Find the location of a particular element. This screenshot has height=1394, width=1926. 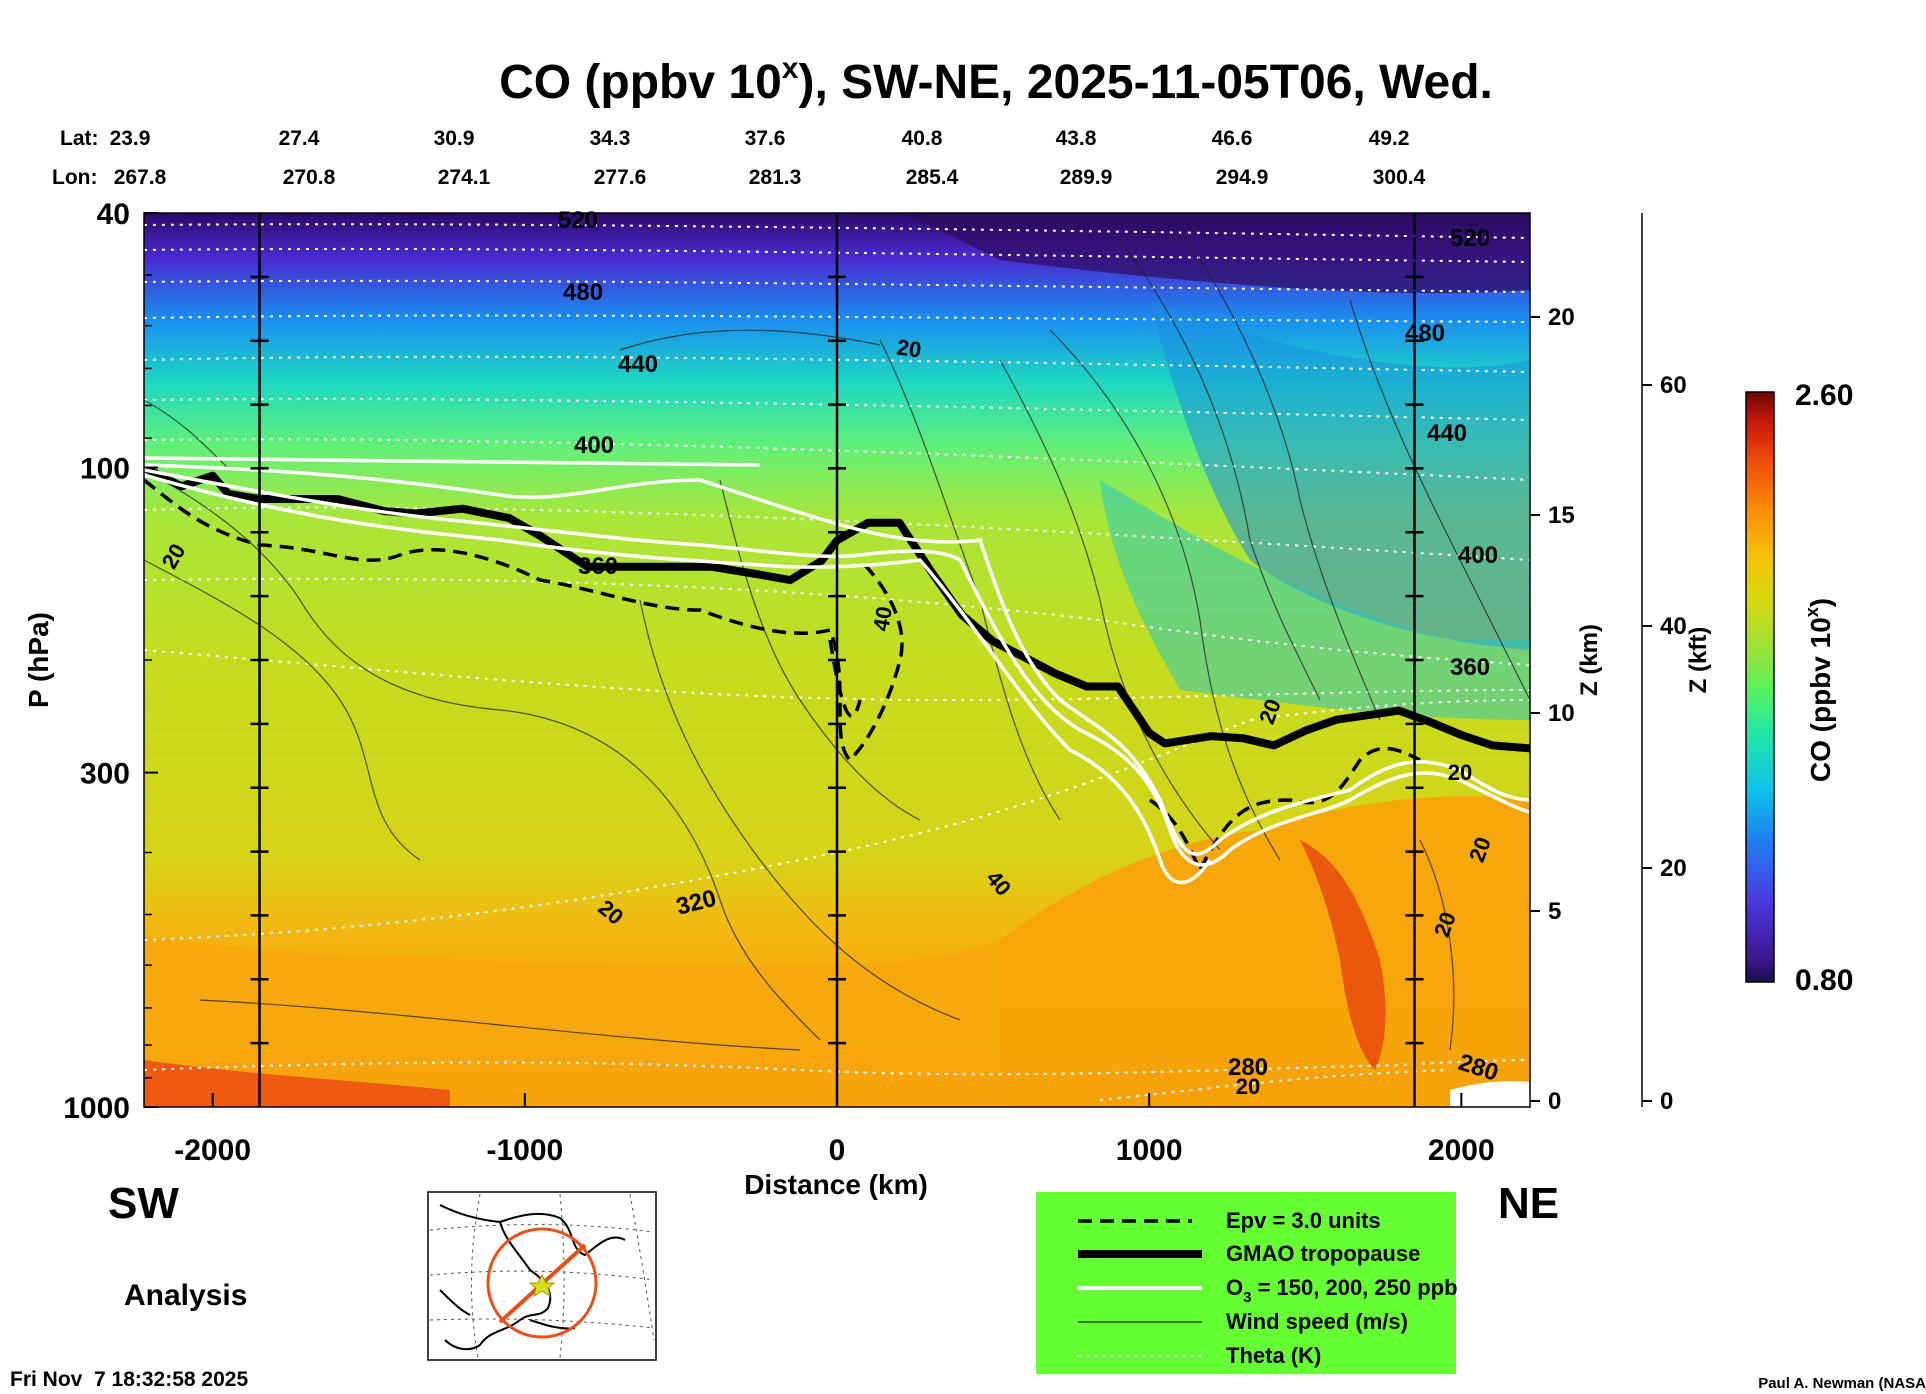

lat-value: 37.6 is located at coordinates (765, 138).